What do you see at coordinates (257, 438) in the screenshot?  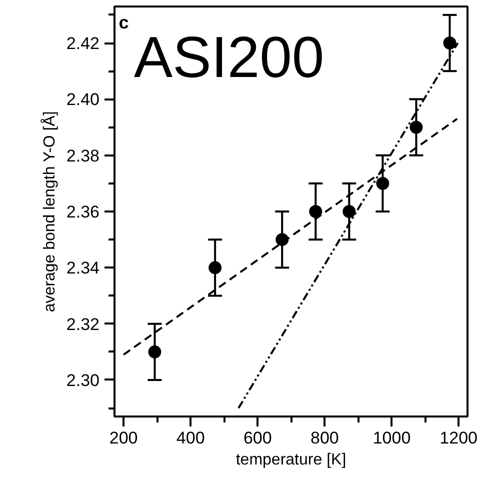 I see `x-tick-label: 600` at bounding box center [257, 438].